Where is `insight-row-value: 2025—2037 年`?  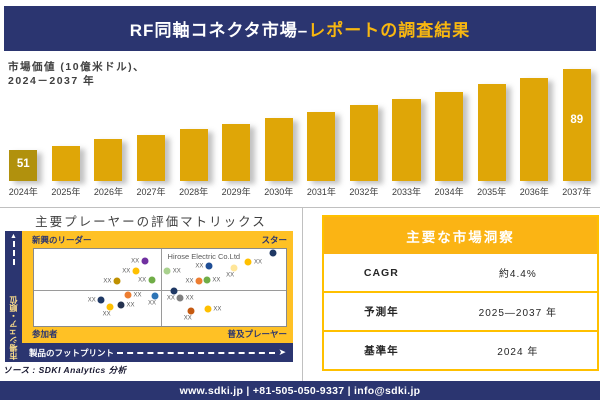
insight-row-value: 2025—2037 年 is located at coordinates (517, 313).